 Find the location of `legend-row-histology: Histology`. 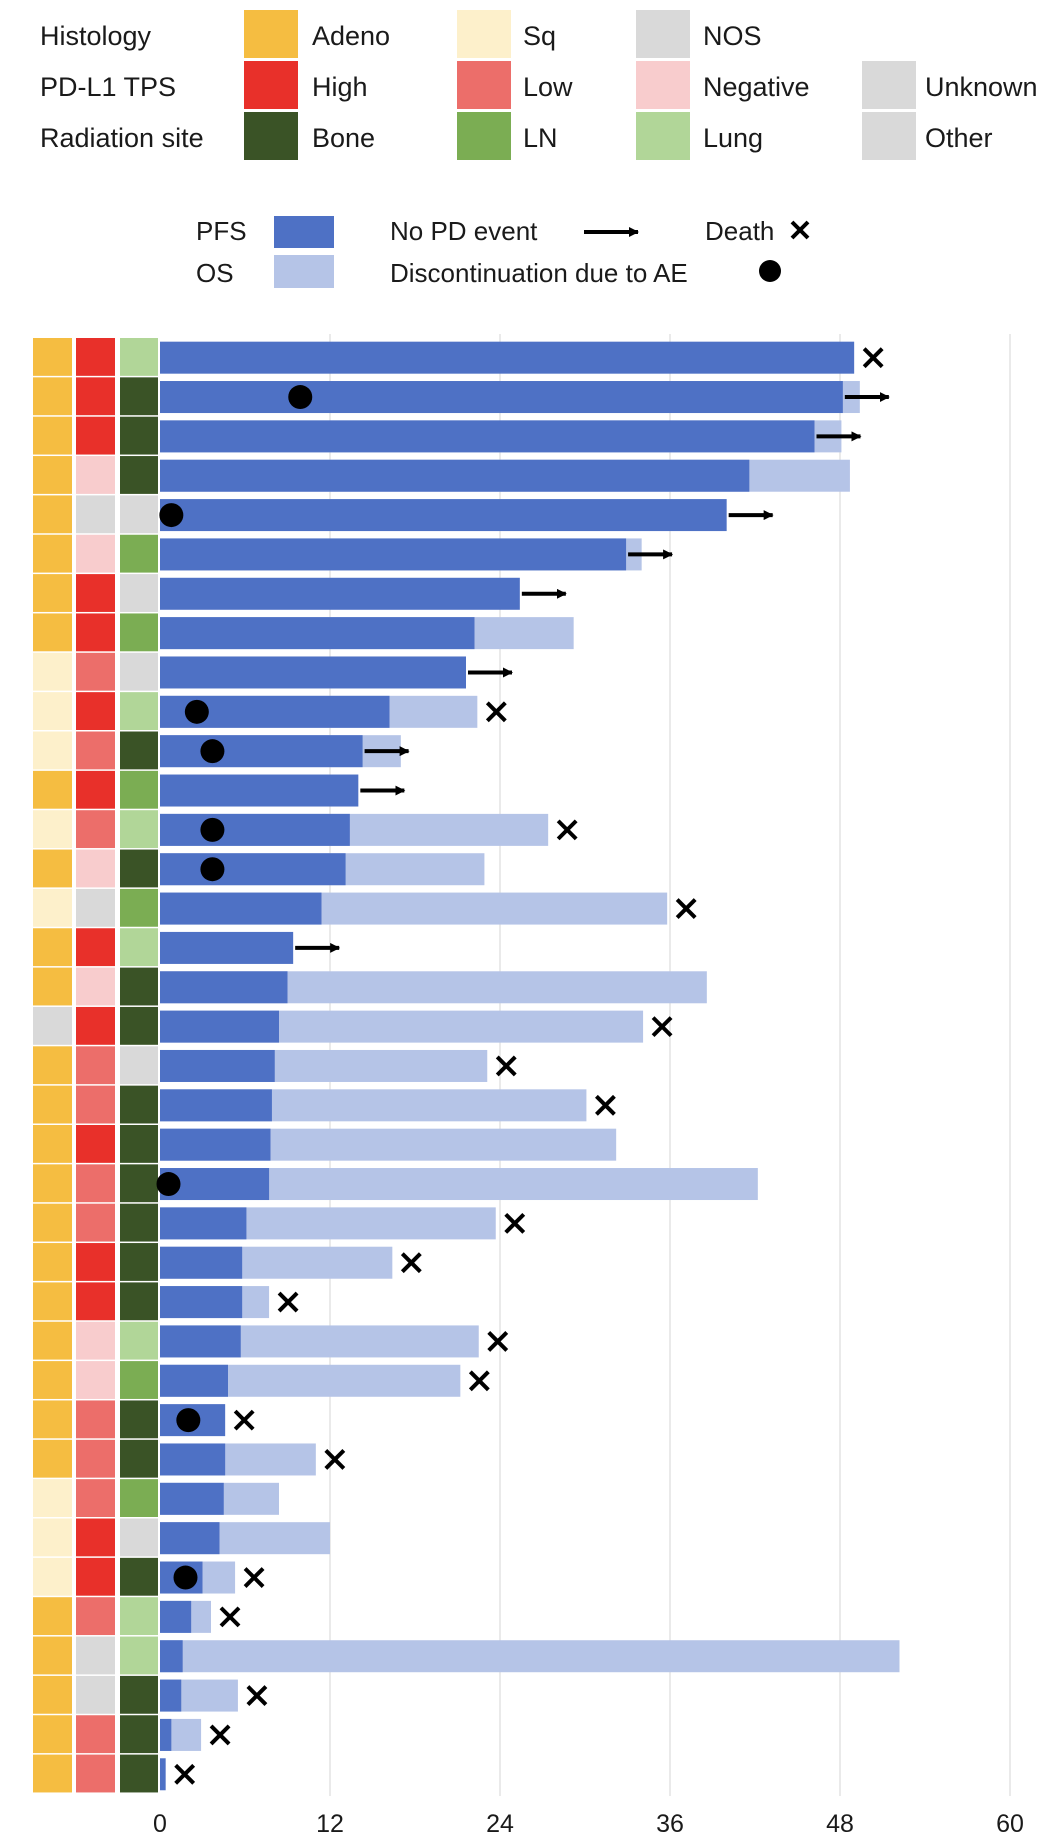

legend-row-histology: Histology is located at coordinates (96, 36).